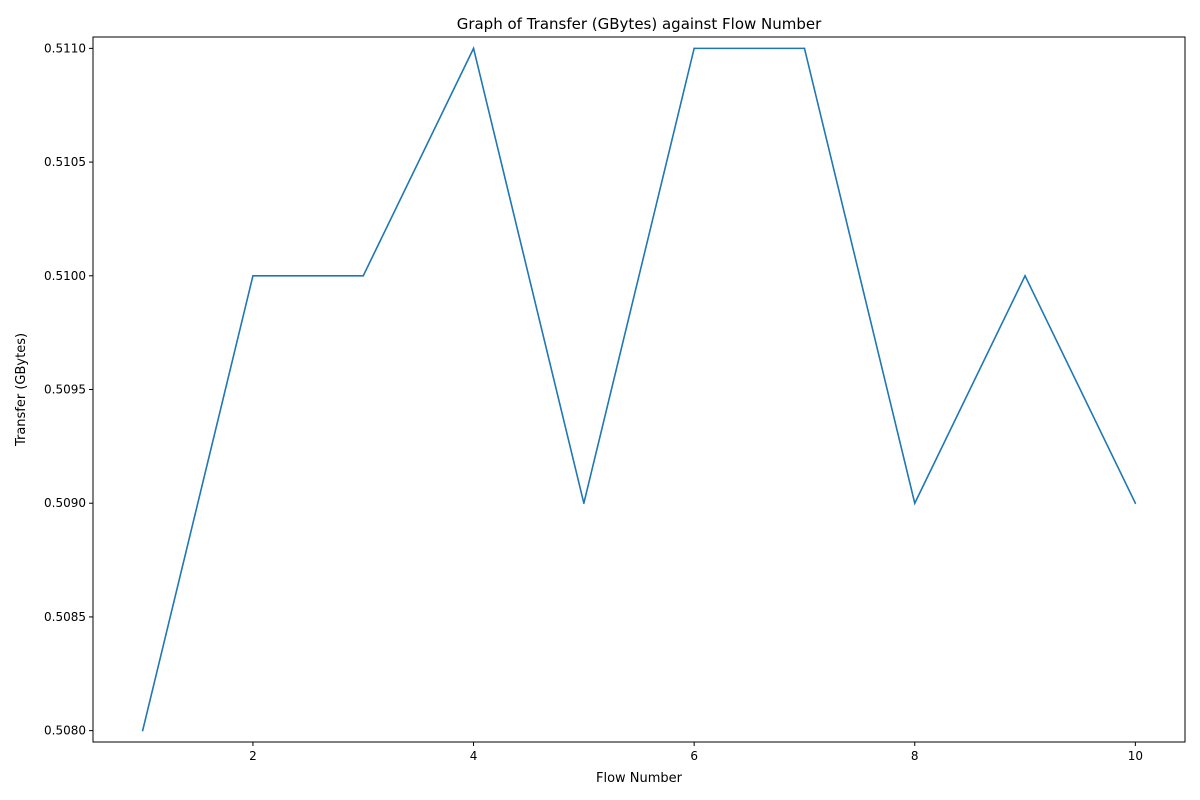 The image size is (1200, 800). What do you see at coordinates (65, 617) in the screenshot?
I see `y-tick-label: 0.5085` at bounding box center [65, 617].